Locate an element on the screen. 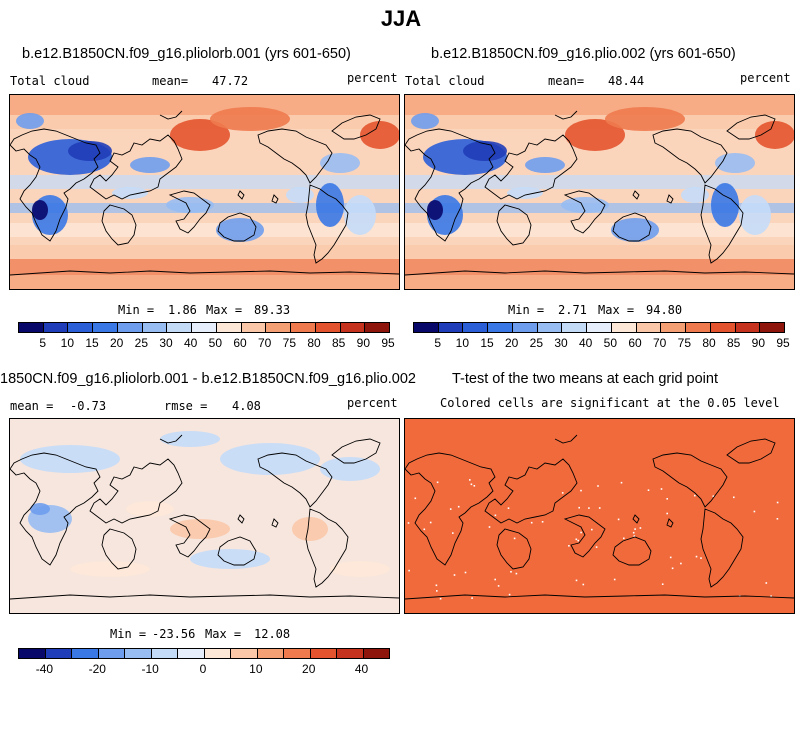 The width and height of the screenshot is (802, 733). colorbar-tick-label: 95 is located at coordinates (388, 343).